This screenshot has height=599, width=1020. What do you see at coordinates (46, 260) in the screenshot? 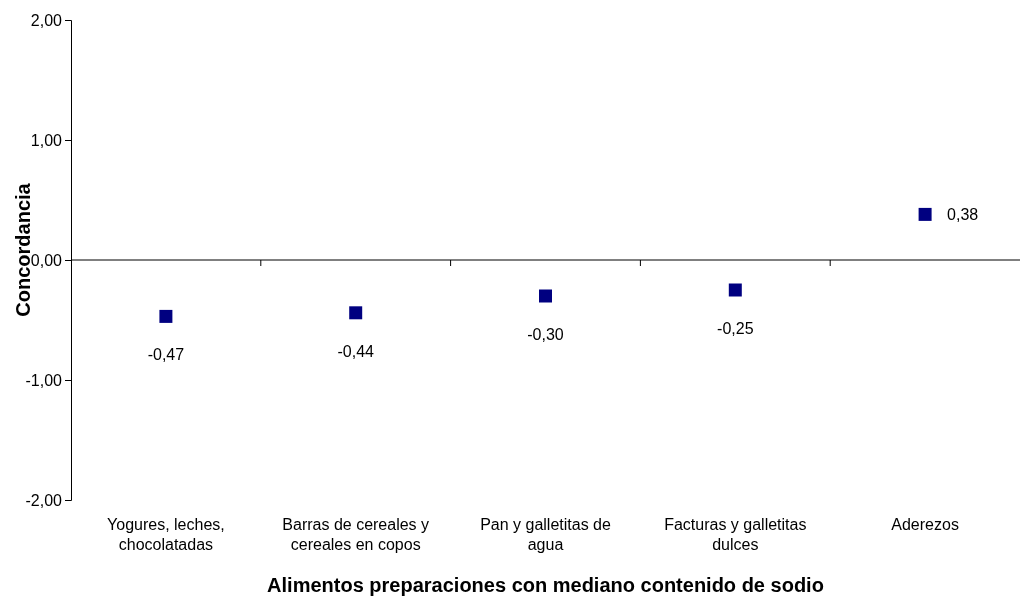
I see `y-tick-label: 0,00` at bounding box center [46, 260].